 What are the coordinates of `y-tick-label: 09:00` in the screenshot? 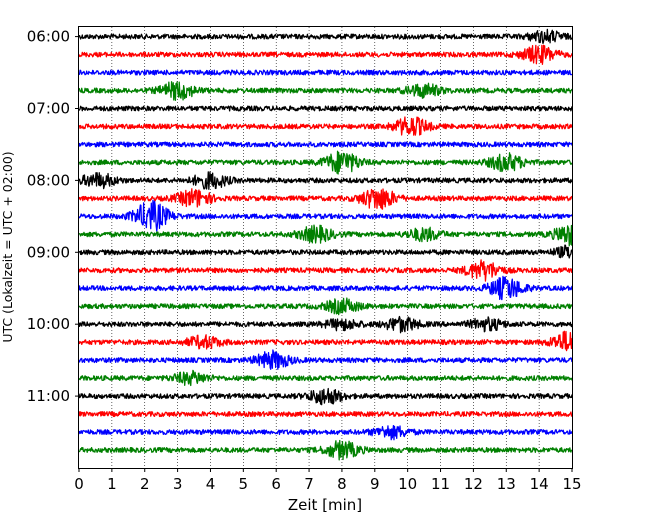 It's located at (48, 252).